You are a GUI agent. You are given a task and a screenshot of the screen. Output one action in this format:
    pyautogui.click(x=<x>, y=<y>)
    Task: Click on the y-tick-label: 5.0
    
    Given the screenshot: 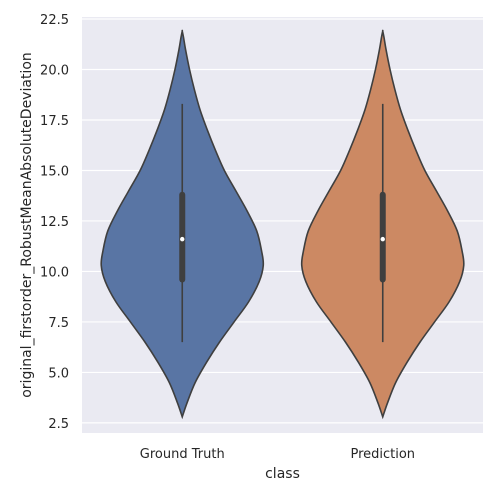 What is the action you would take?
    pyautogui.click(x=58, y=373)
    